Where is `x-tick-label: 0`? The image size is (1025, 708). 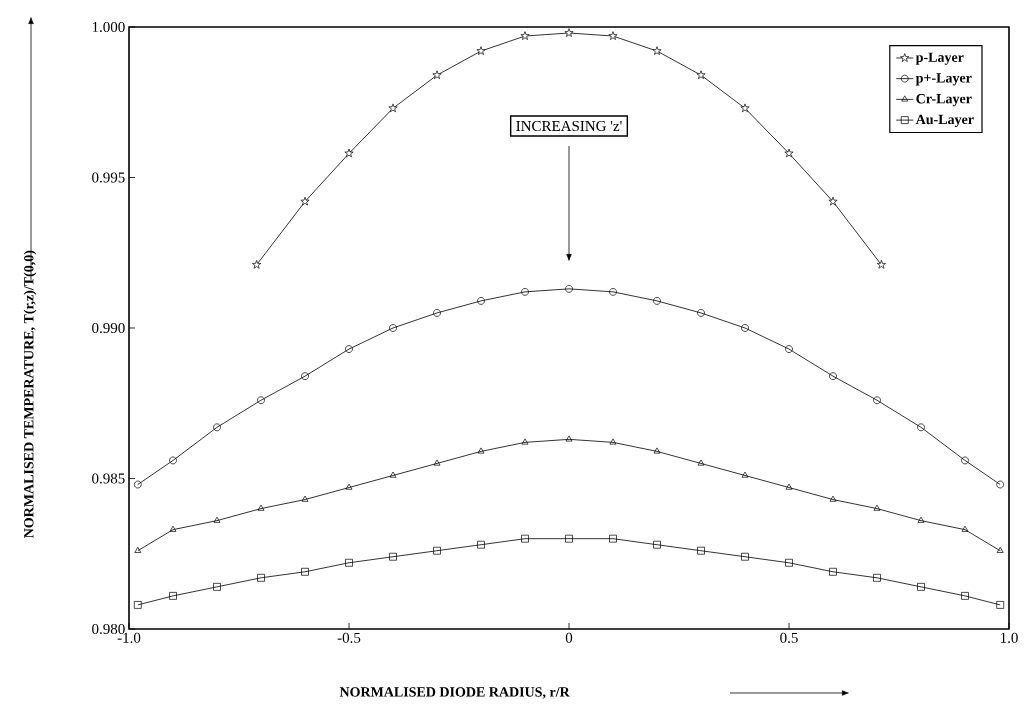 x-tick-label: 0 is located at coordinates (569, 637).